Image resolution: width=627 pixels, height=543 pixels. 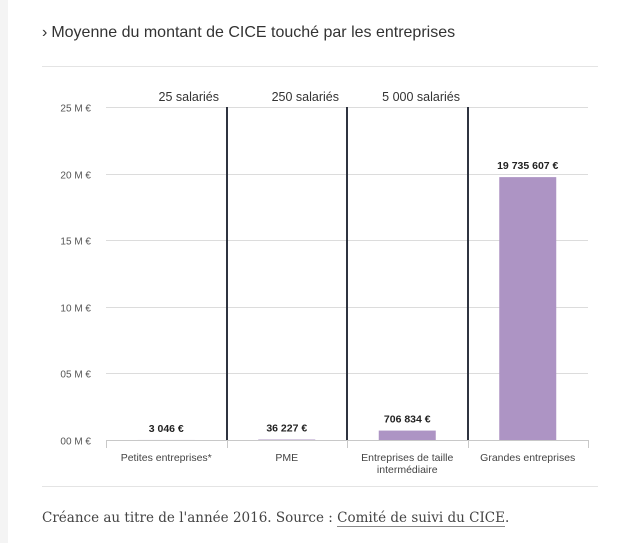 What do you see at coordinates (407, 420) in the screenshot?
I see `value-label: 706 834 €` at bounding box center [407, 420].